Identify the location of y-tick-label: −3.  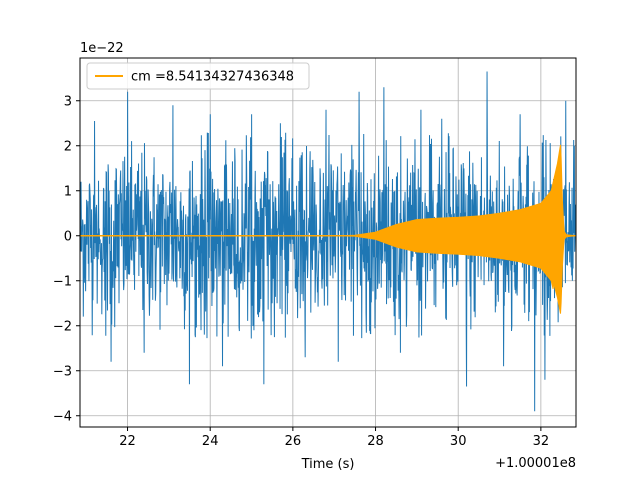
(62, 371).